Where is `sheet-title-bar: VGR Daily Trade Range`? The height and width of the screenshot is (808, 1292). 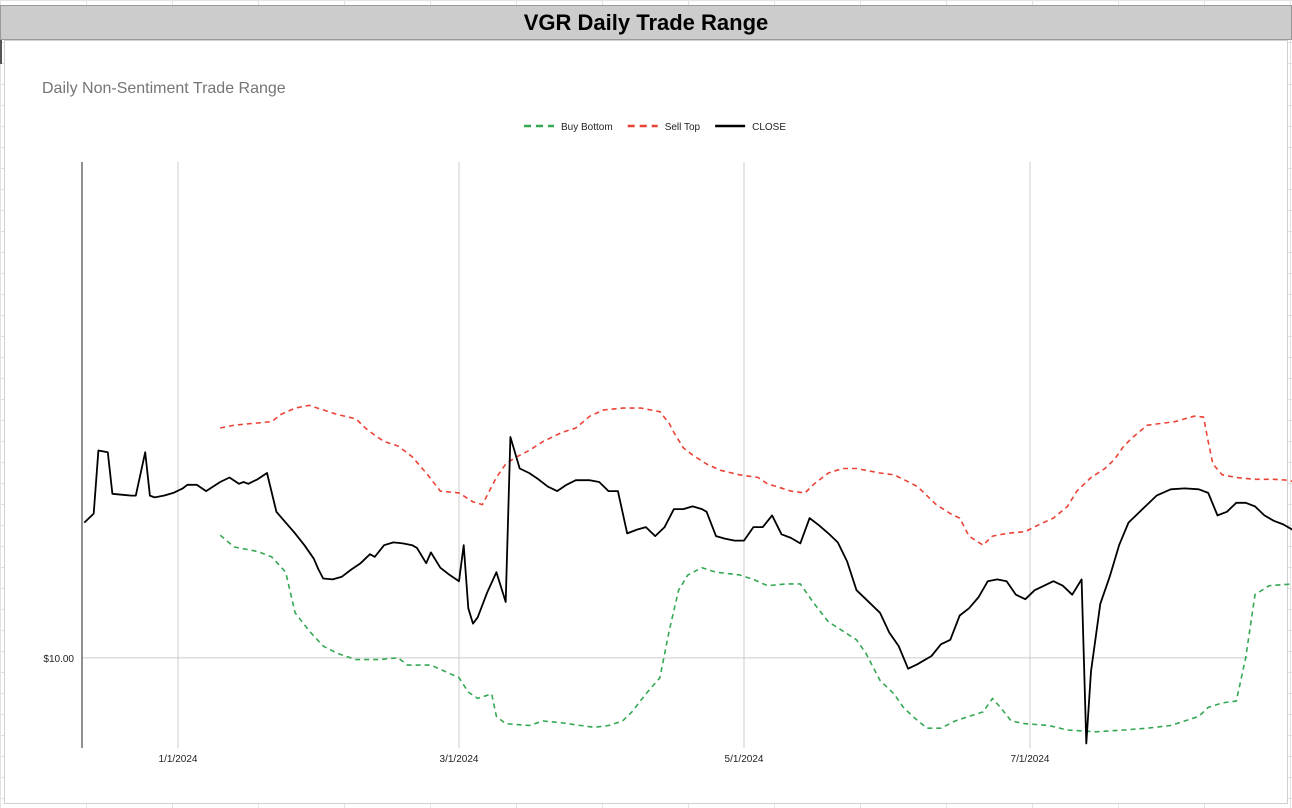
sheet-title-bar: VGR Daily Trade Range is located at coordinates (646, 22).